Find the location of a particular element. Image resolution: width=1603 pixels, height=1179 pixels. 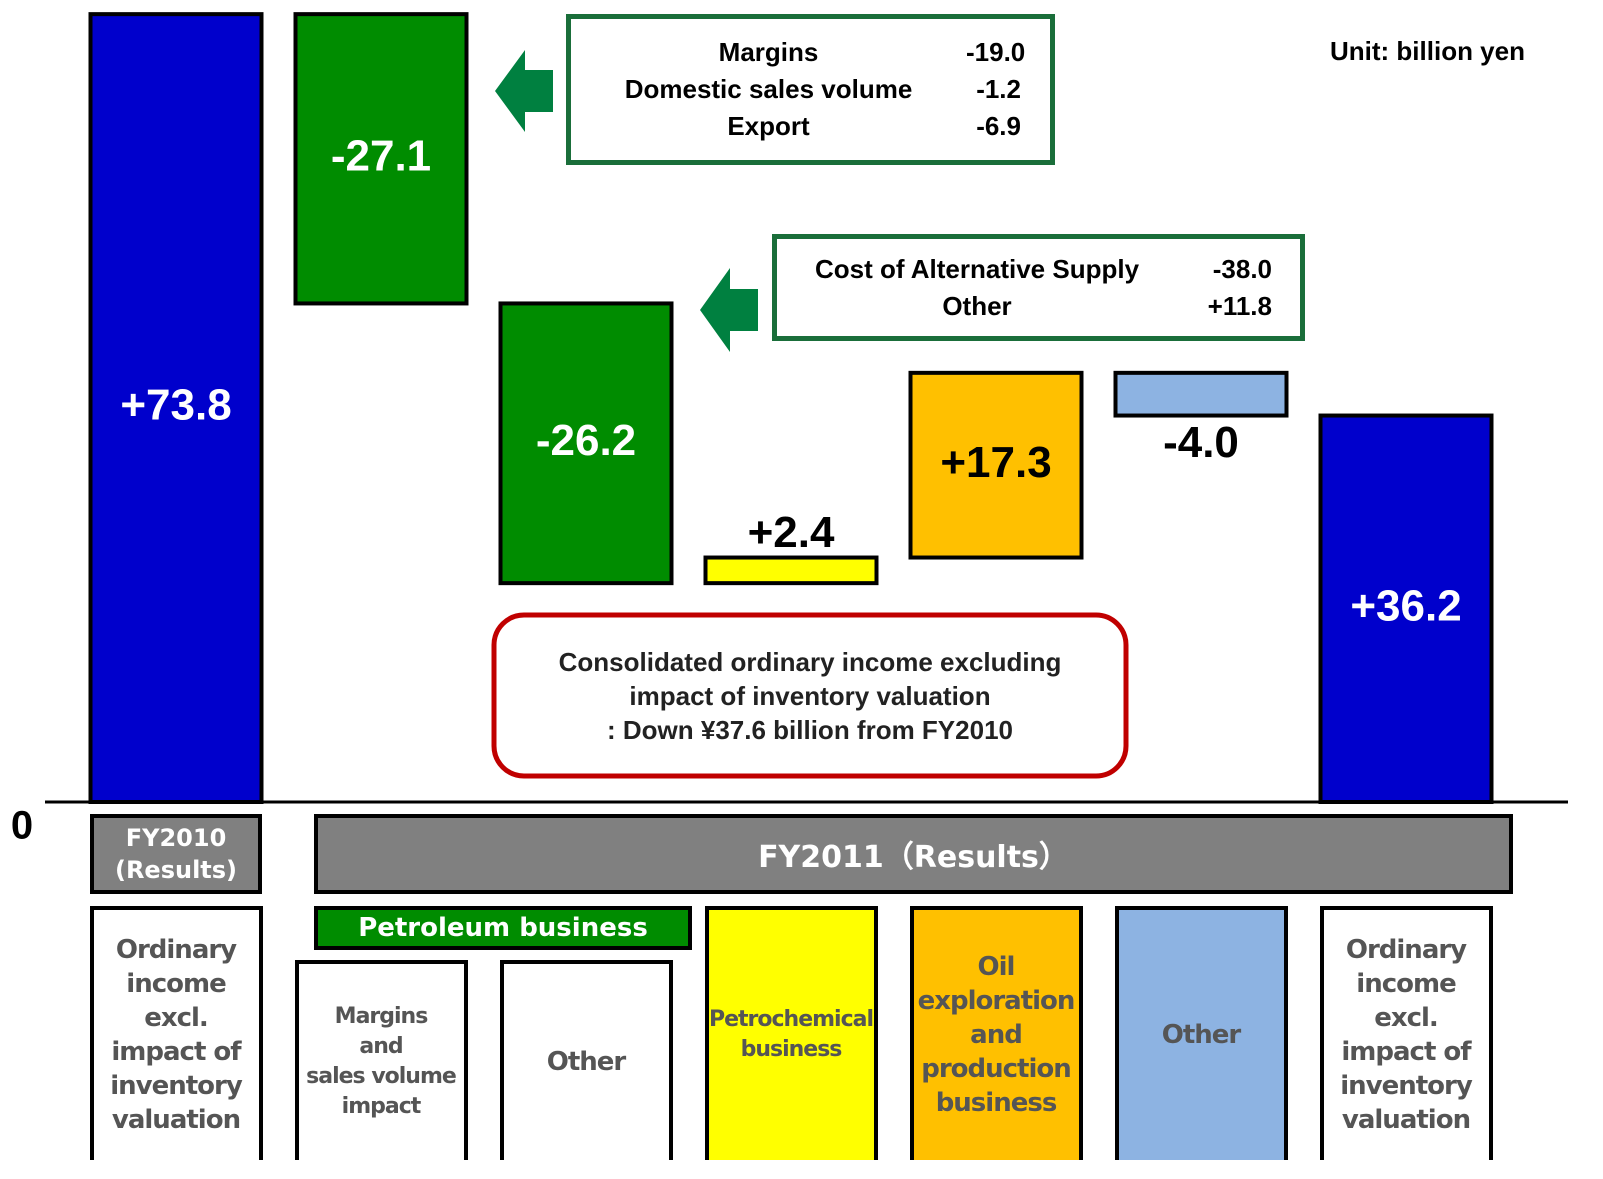

x-tick-label: Petrochemical business is located at coordinates (791, 1033).